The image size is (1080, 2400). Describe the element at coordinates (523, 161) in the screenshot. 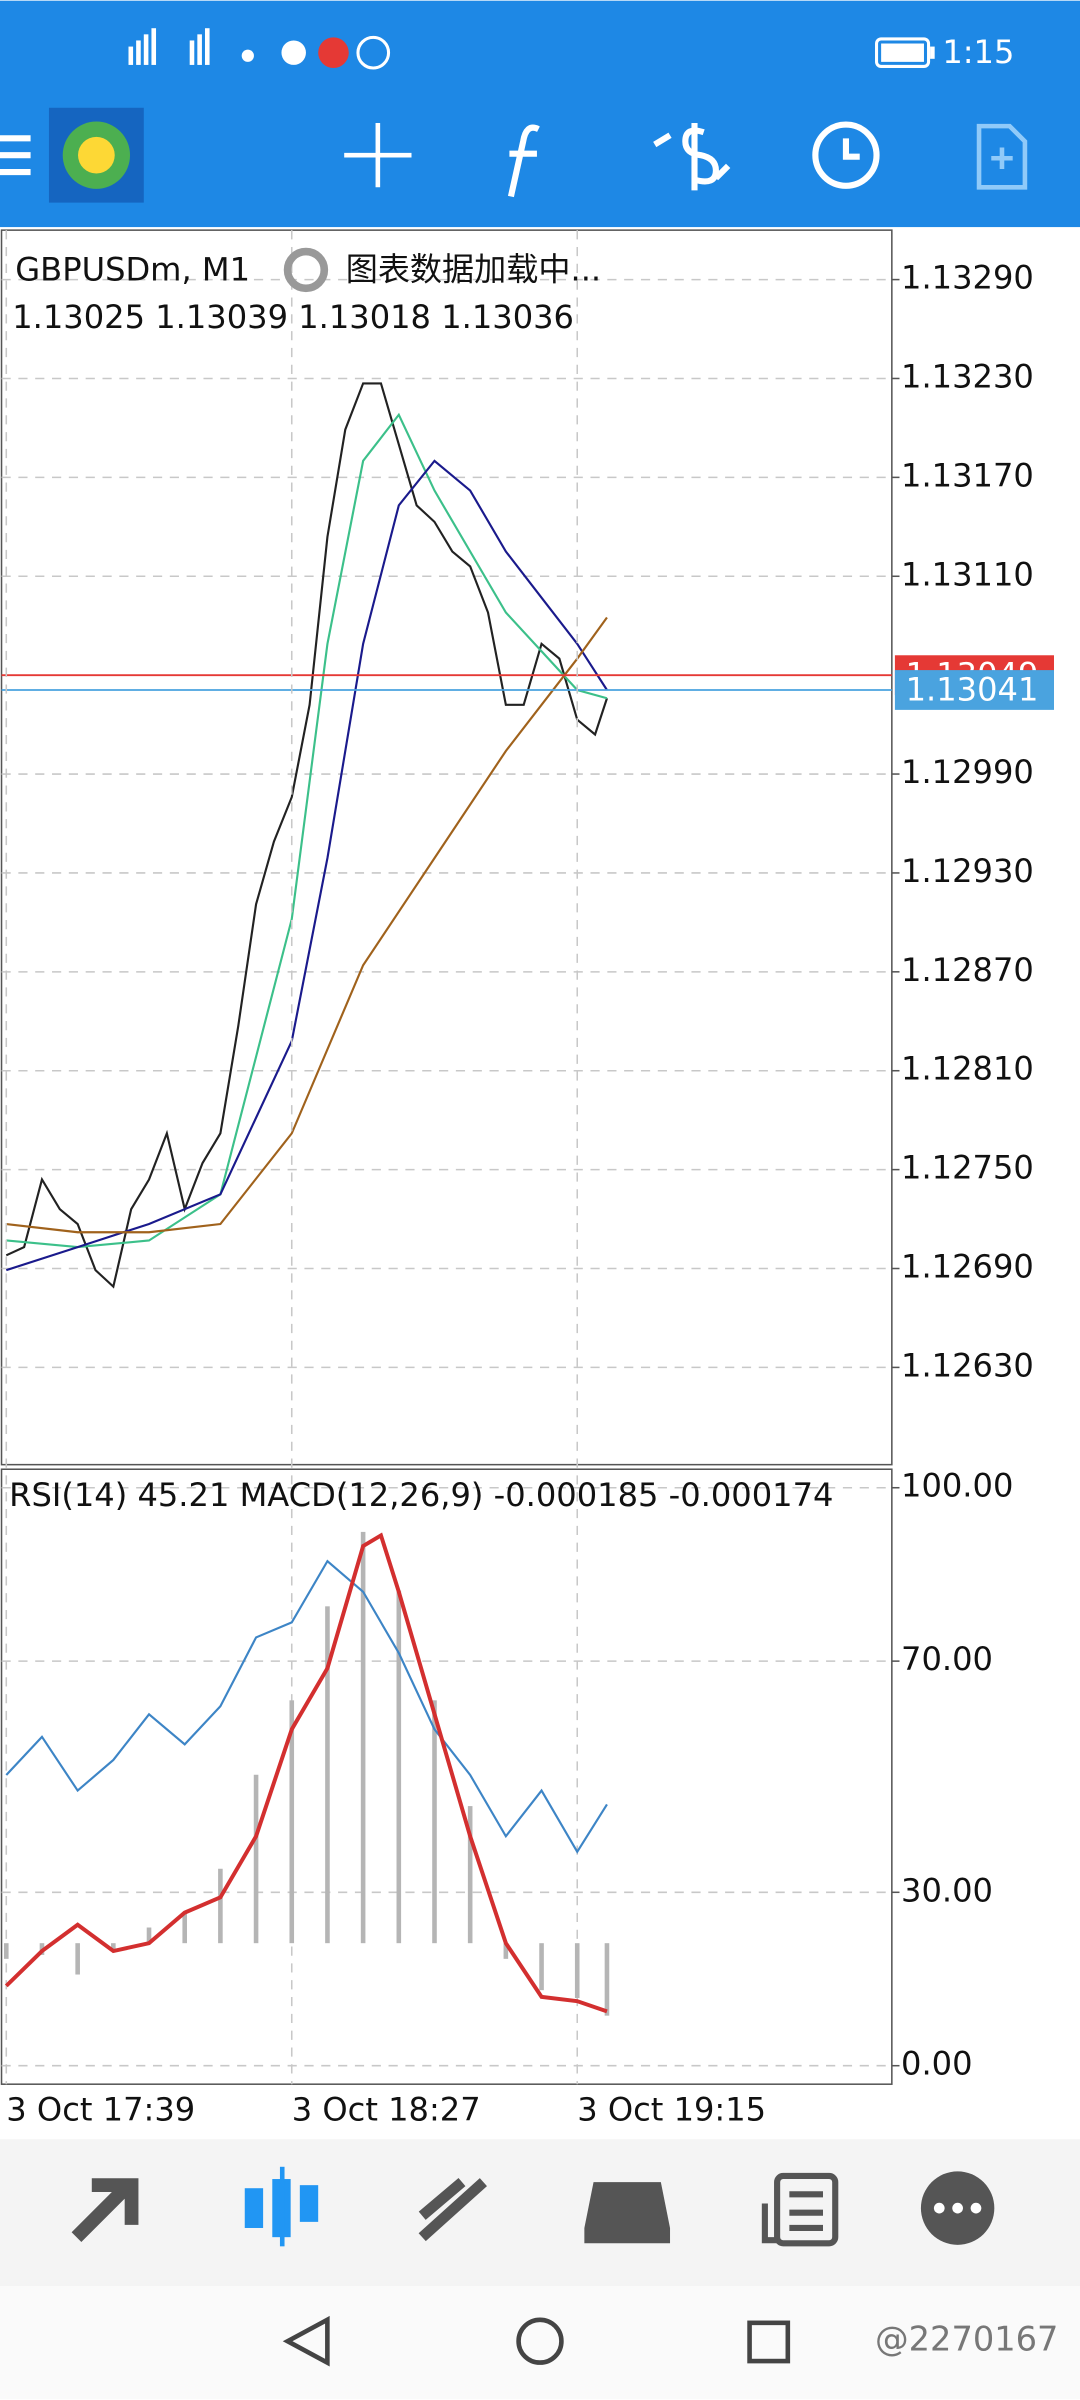

I see `indicators-button` at that location.